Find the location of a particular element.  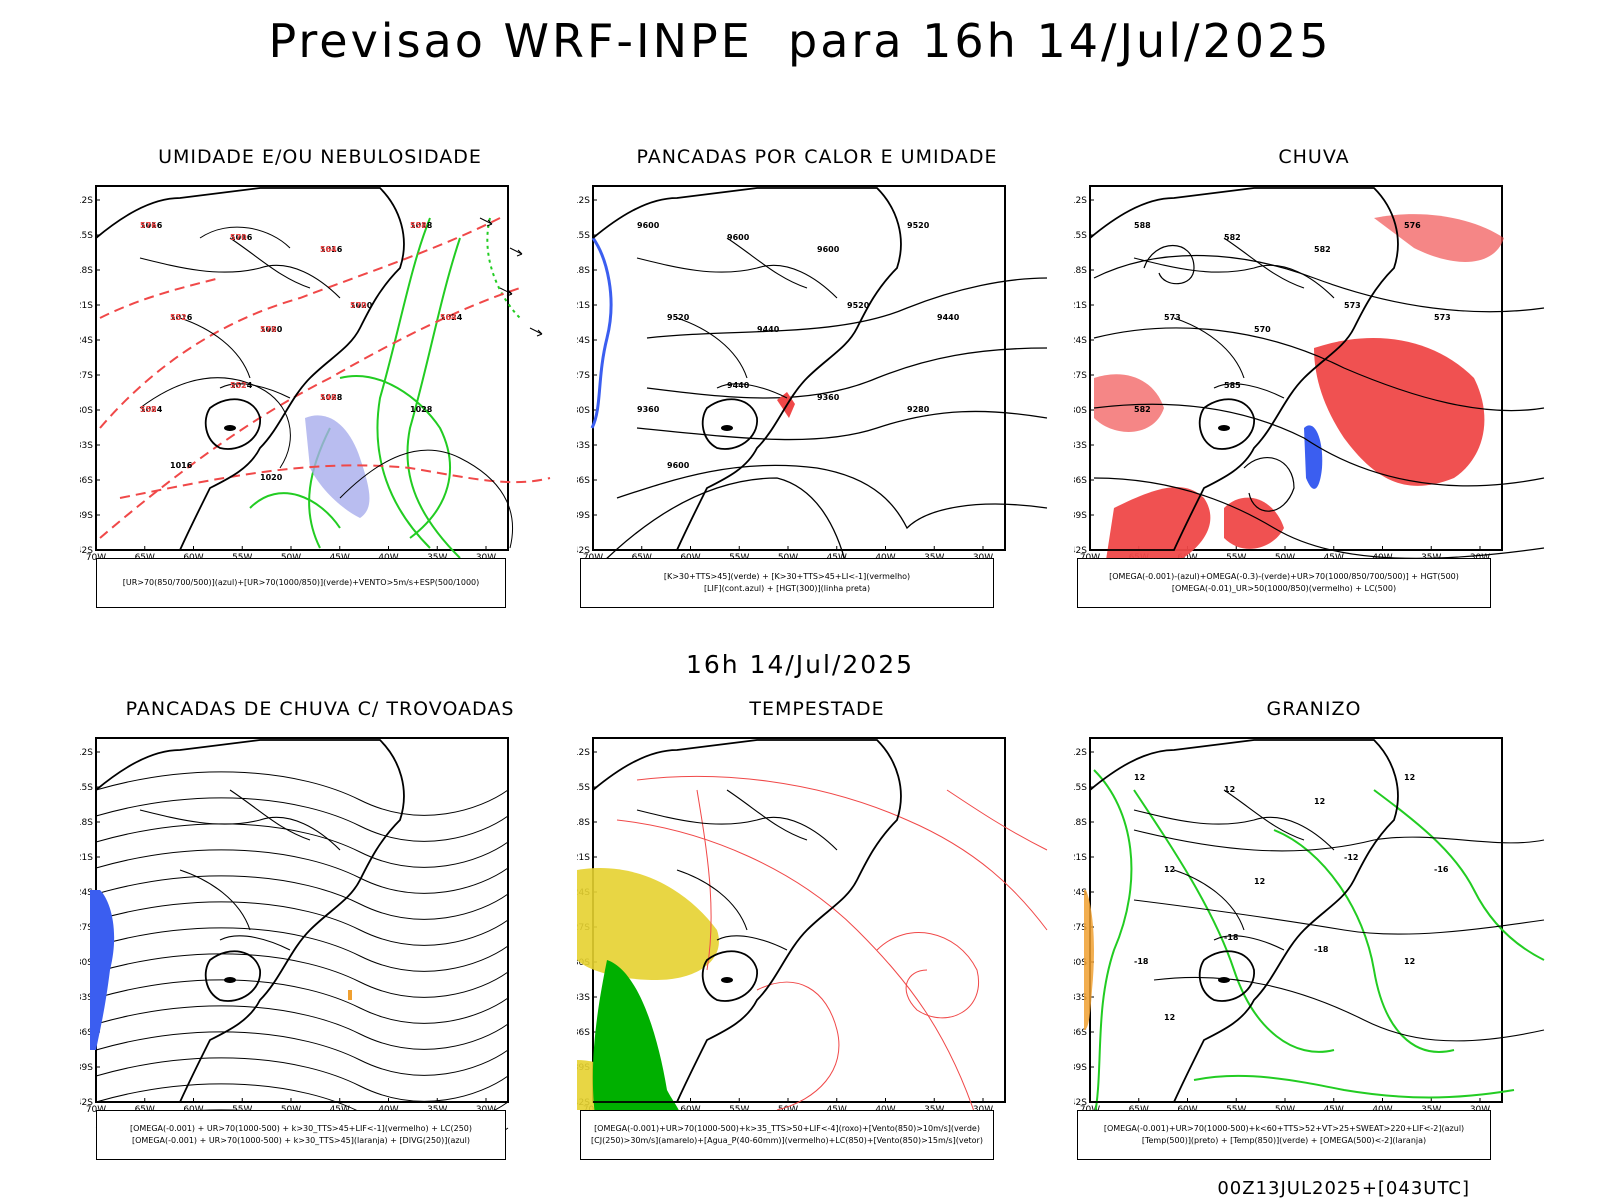

contour-label: -18 is located at coordinates (1321, 949).